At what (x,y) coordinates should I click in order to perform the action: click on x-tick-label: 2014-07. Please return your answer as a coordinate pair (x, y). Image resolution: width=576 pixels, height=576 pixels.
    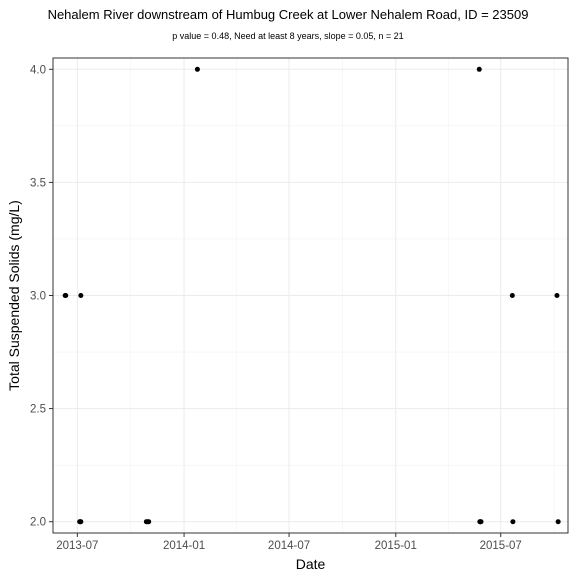
    Looking at the image, I should click on (289, 546).